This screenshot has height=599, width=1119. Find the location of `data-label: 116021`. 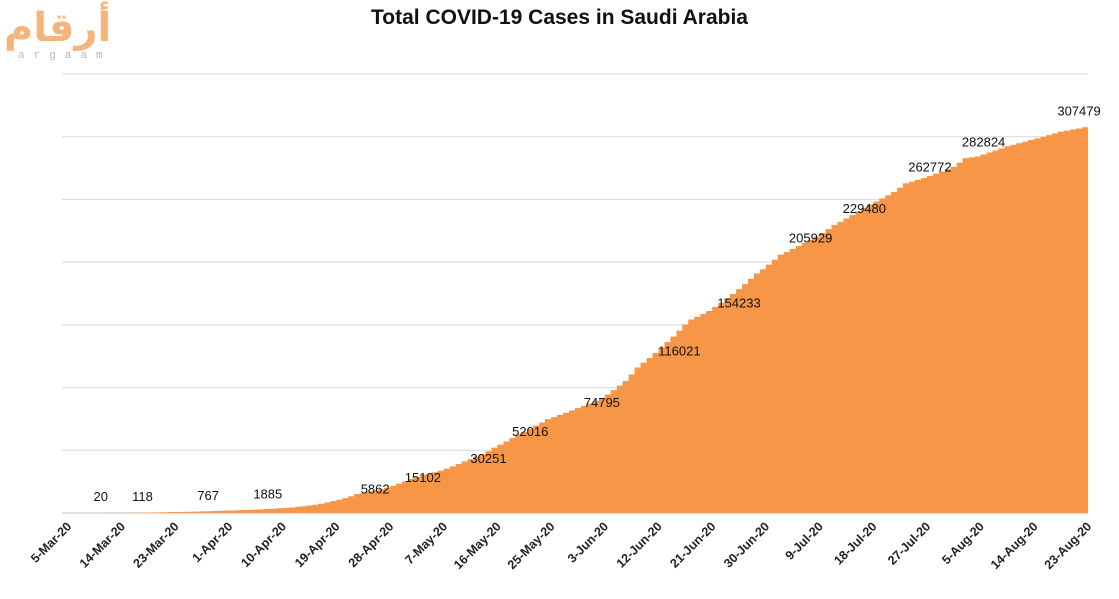

data-label: 116021 is located at coordinates (679, 350).